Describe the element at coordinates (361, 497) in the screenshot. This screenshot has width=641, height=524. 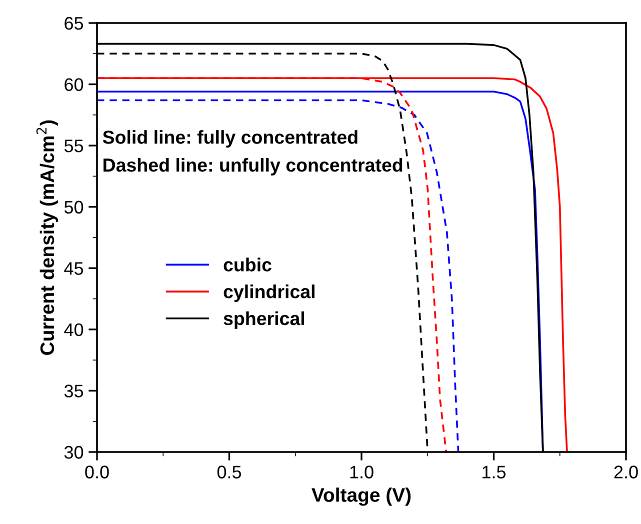
I see `x-axis-title: Voltage (V)` at that location.